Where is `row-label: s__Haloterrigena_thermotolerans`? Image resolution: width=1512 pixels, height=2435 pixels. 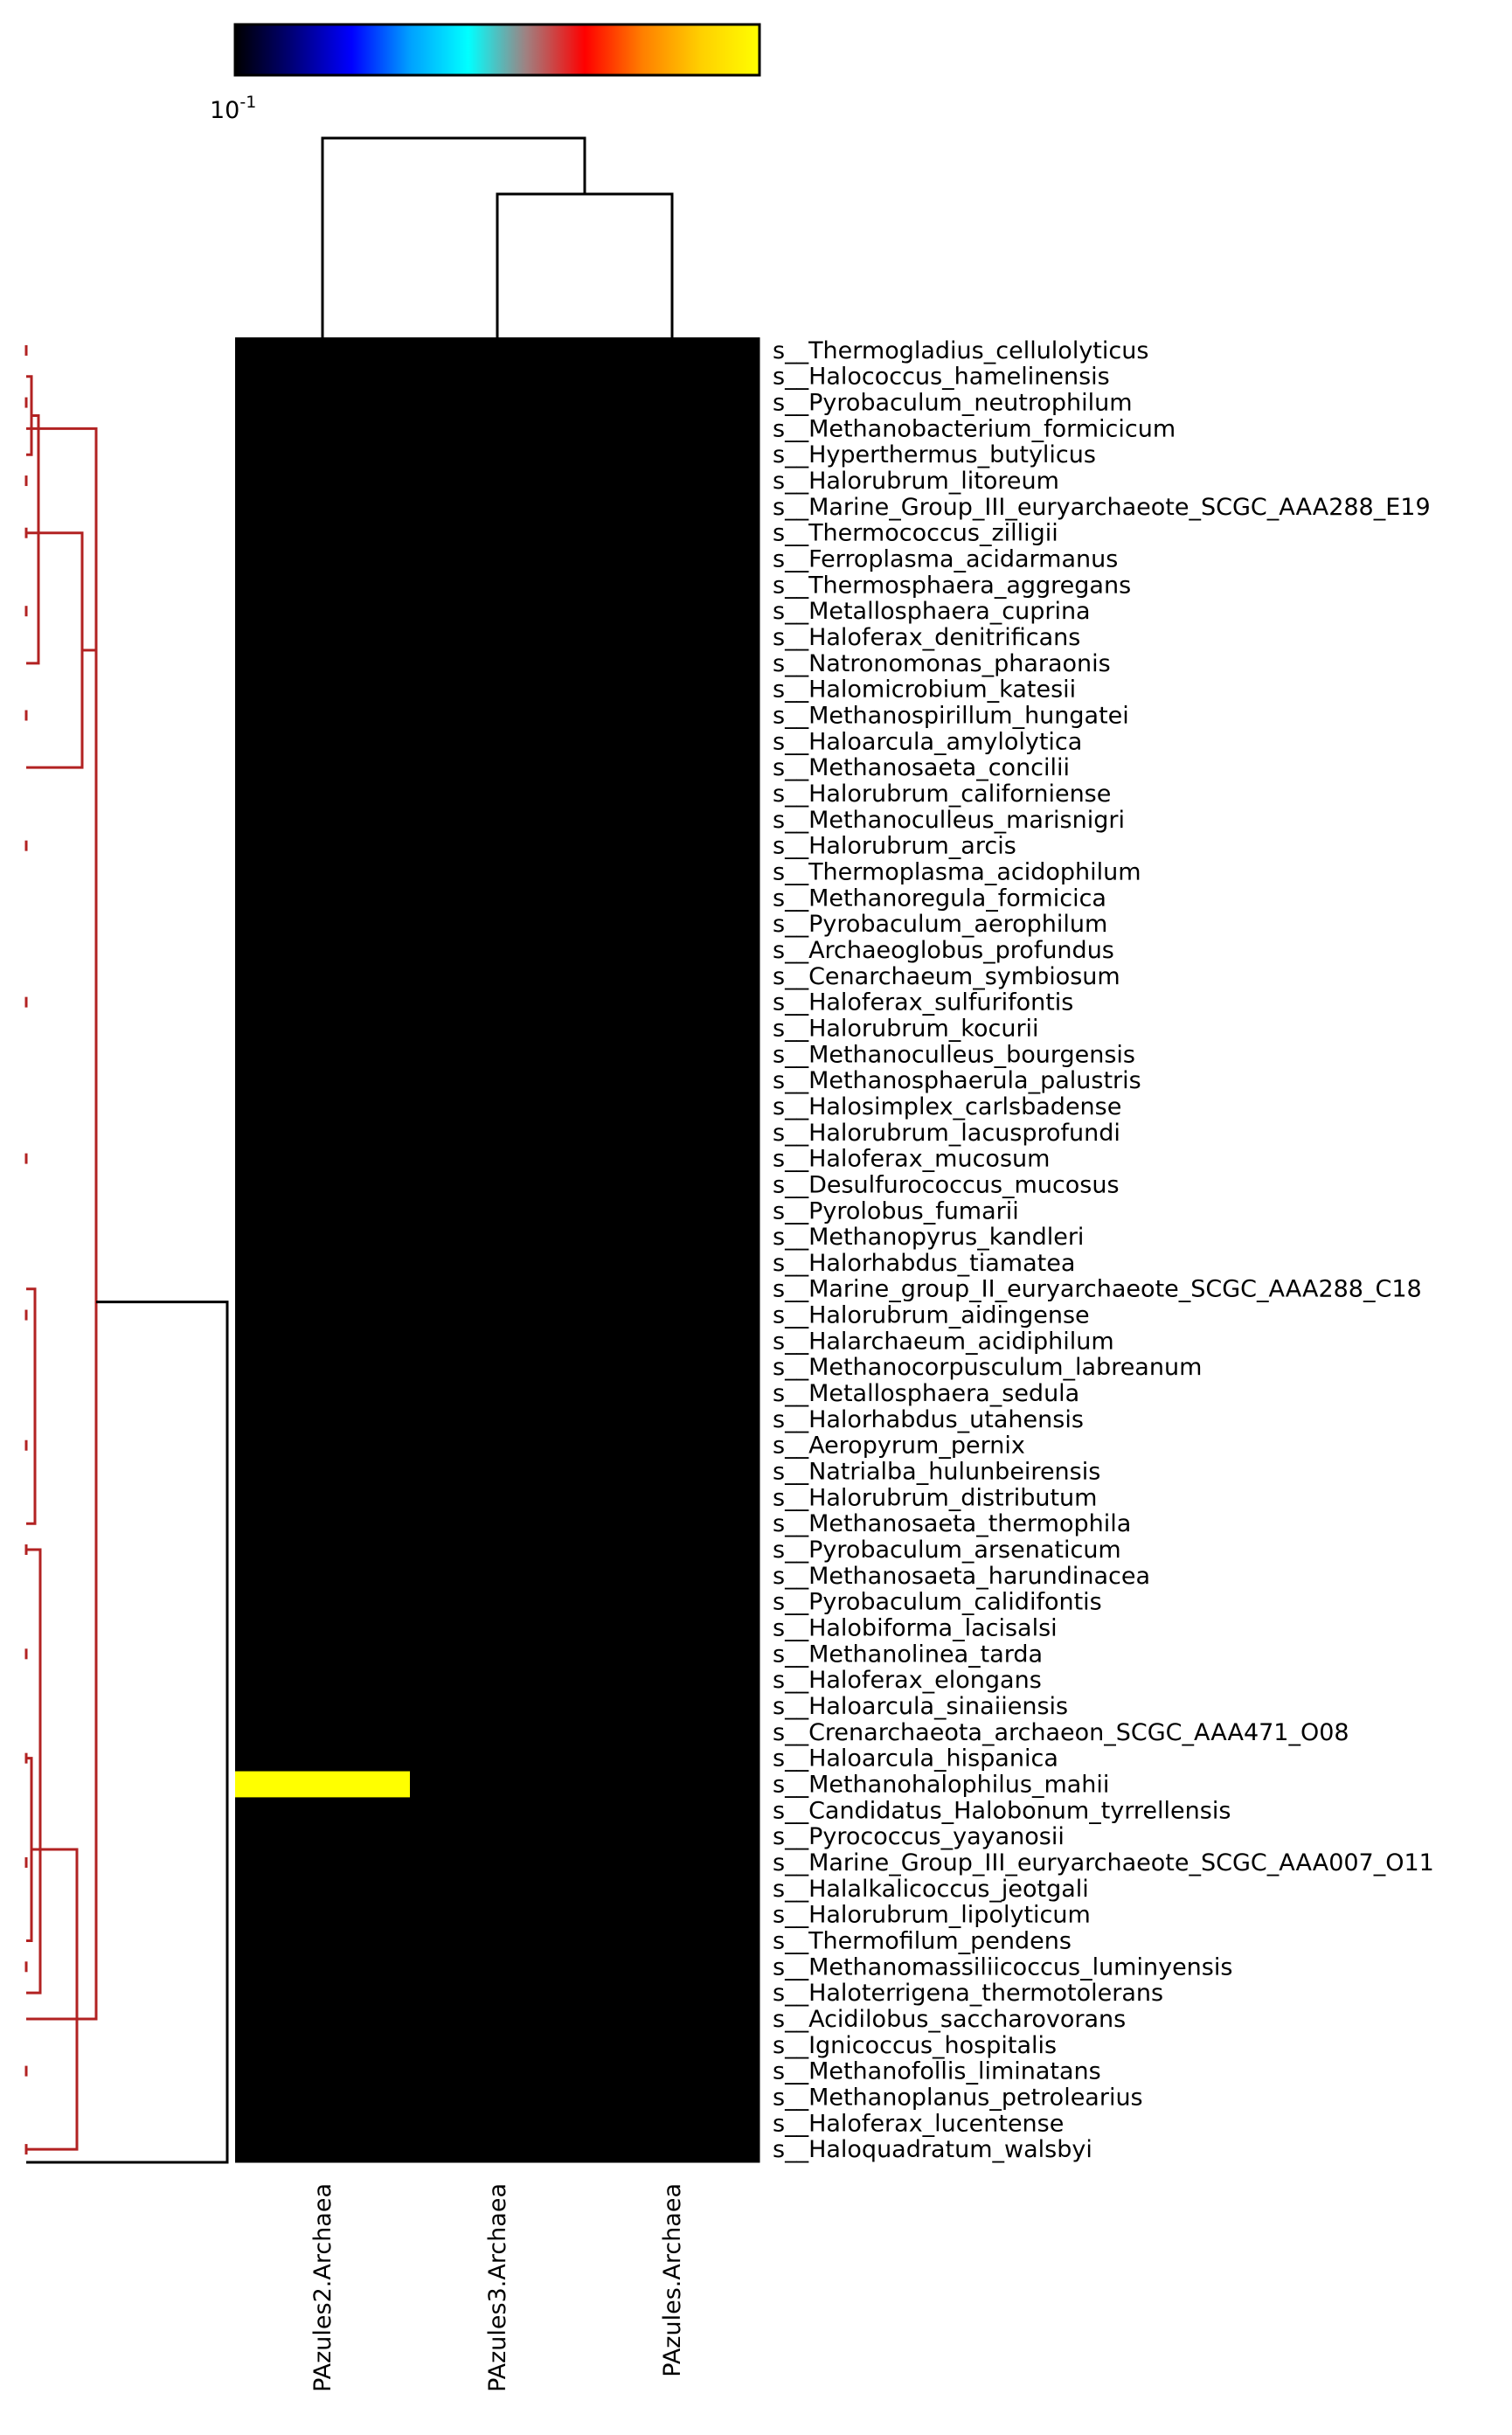
row-label: s__Haloterrigena_thermotolerans is located at coordinates (968, 1994).